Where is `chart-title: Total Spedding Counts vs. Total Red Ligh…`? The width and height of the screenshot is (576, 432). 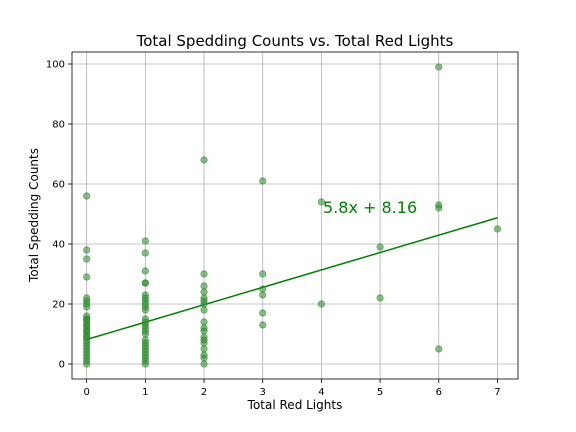
chart-title: Total Spedding Counts vs. Total Red Ligh… is located at coordinates (295, 41).